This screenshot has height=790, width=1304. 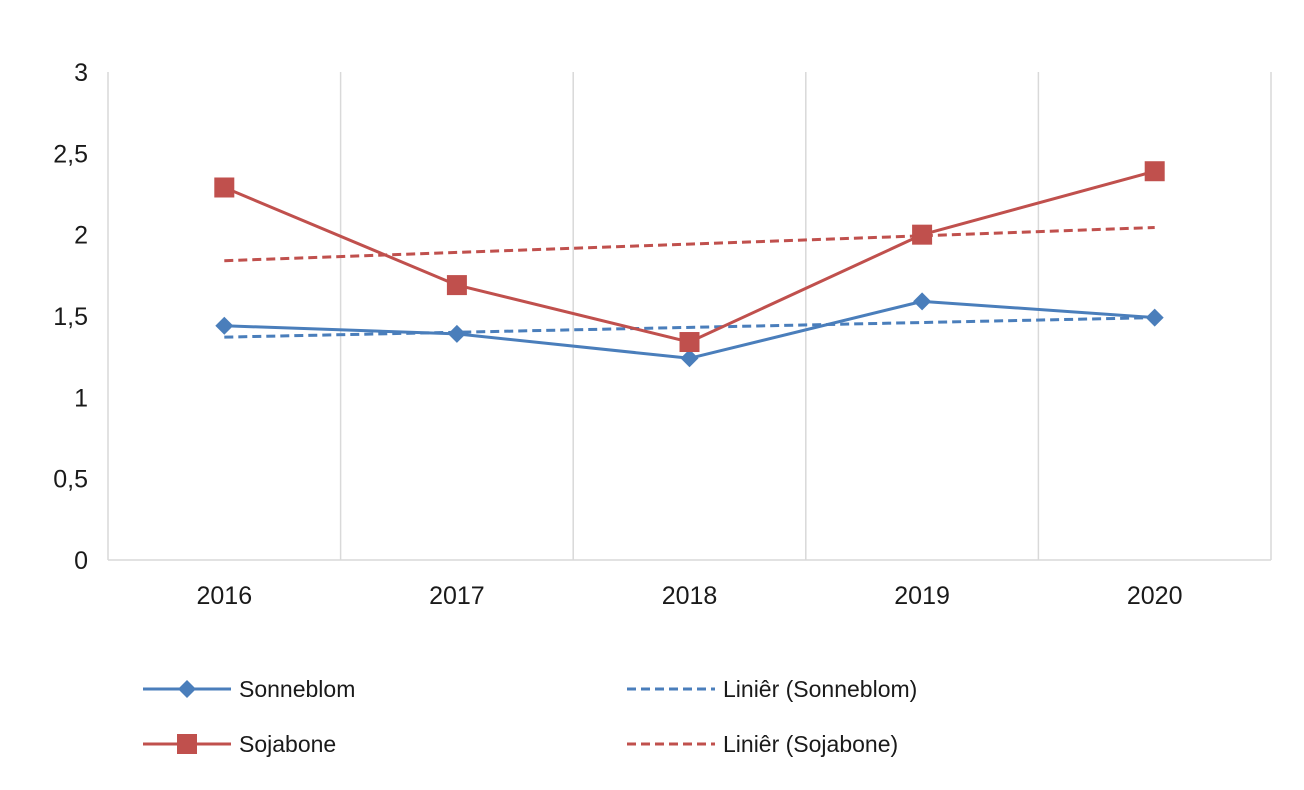 What do you see at coordinates (457, 596) in the screenshot?
I see `x-tick-label: 2017` at bounding box center [457, 596].